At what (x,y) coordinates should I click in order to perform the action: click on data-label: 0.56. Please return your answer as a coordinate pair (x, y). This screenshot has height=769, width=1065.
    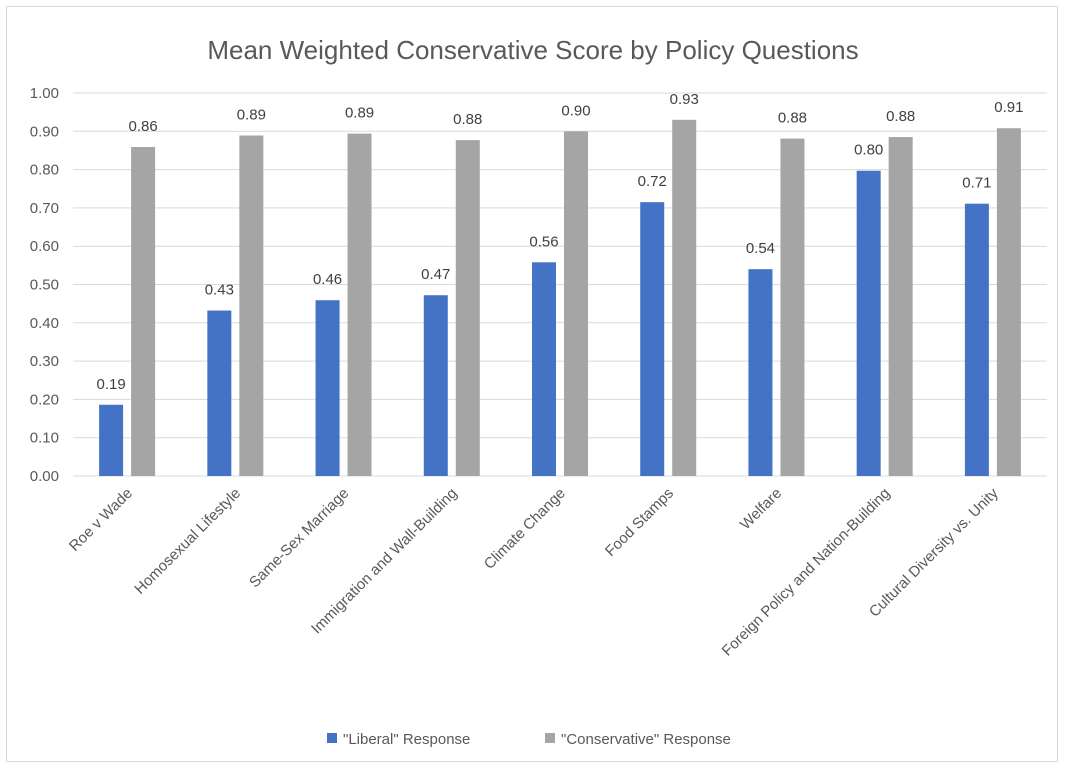
    Looking at the image, I should click on (543, 241).